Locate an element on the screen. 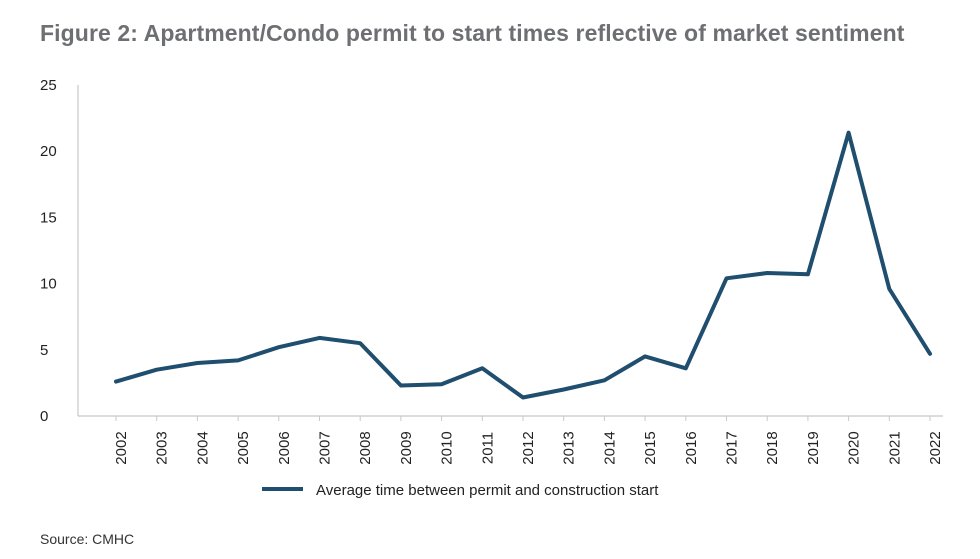 This screenshot has height=559, width=980. x-tick-label: 2004 is located at coordinates (202, 447).